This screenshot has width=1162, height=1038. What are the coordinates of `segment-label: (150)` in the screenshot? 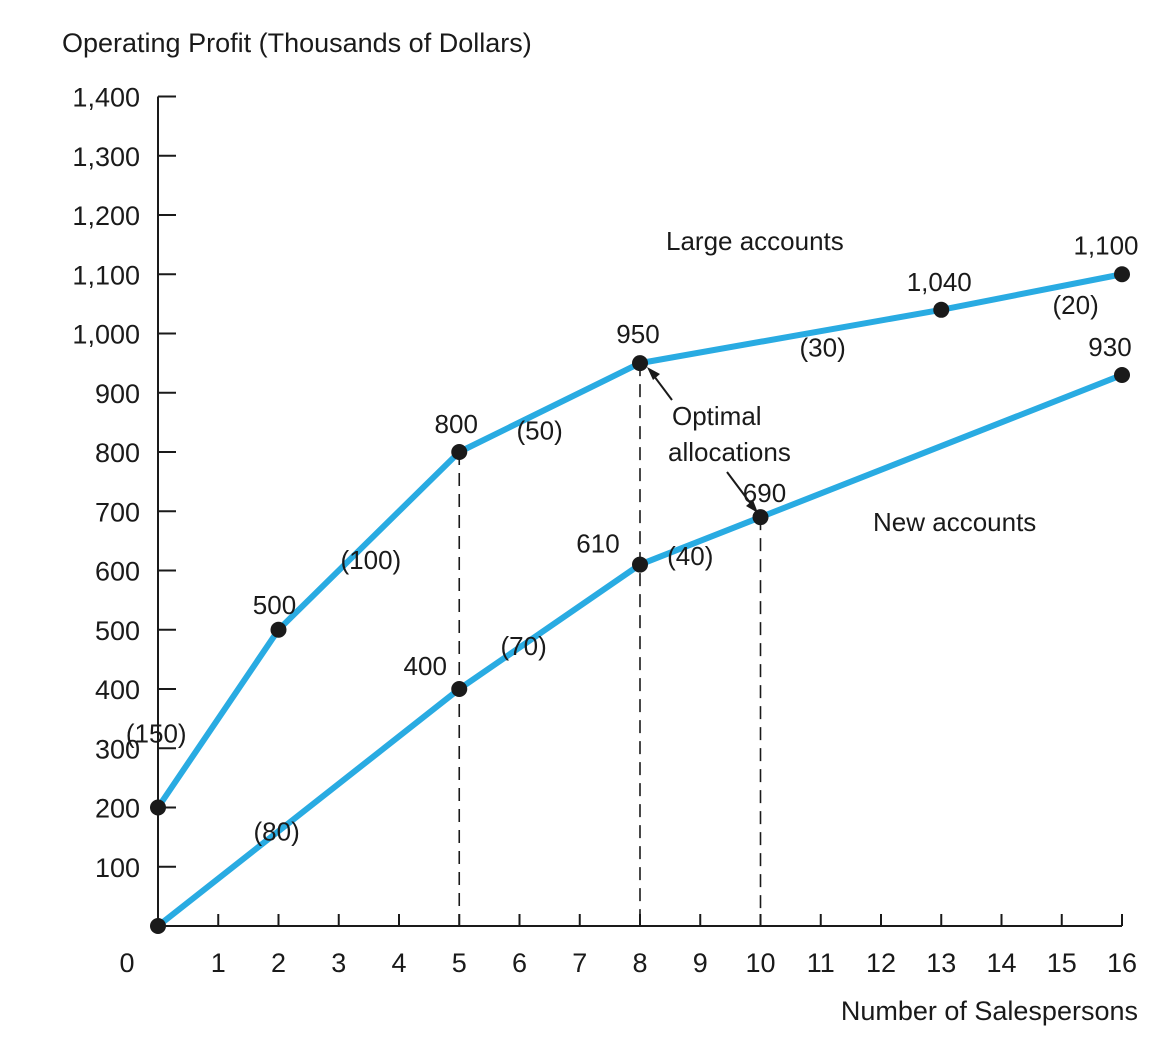 It's located at (156, 734).